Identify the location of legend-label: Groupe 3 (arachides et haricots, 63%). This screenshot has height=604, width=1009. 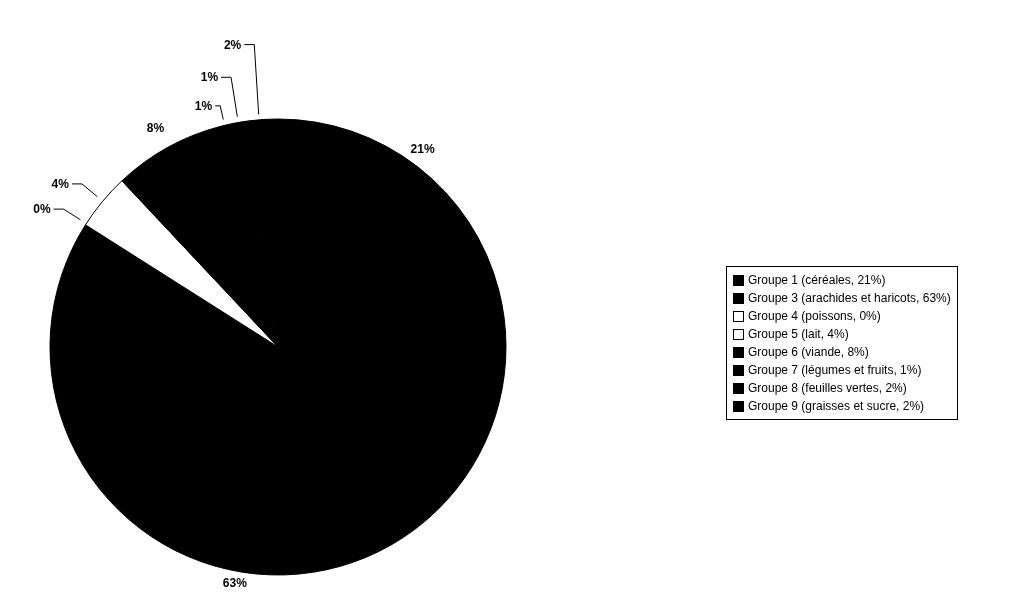
(849, 298).